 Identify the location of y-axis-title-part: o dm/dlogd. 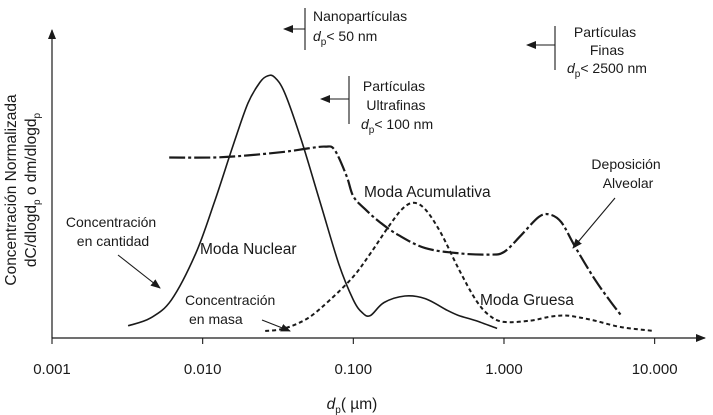
(31, 158).